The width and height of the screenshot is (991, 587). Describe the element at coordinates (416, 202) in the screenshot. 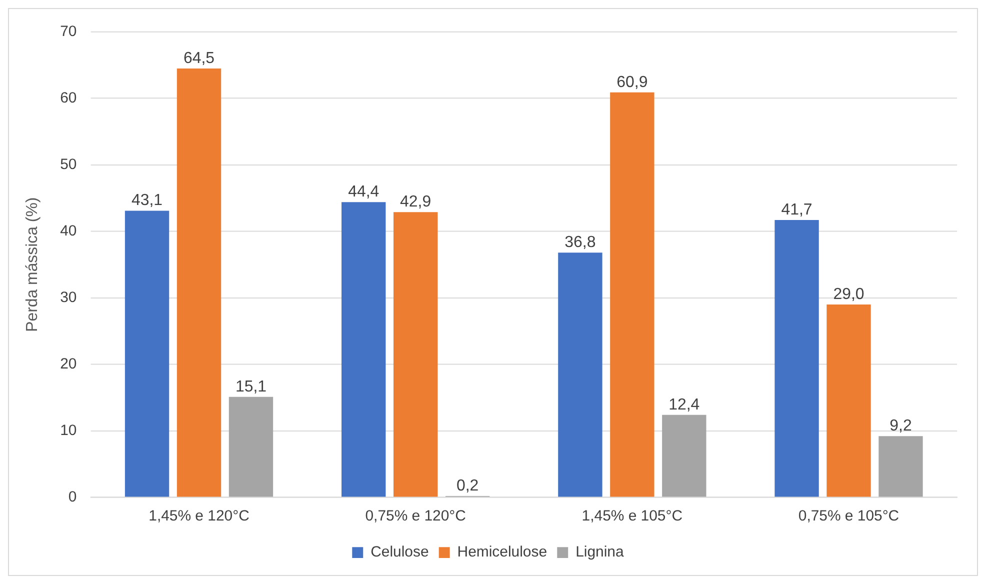

I see `data-label: 42,9` at that location.